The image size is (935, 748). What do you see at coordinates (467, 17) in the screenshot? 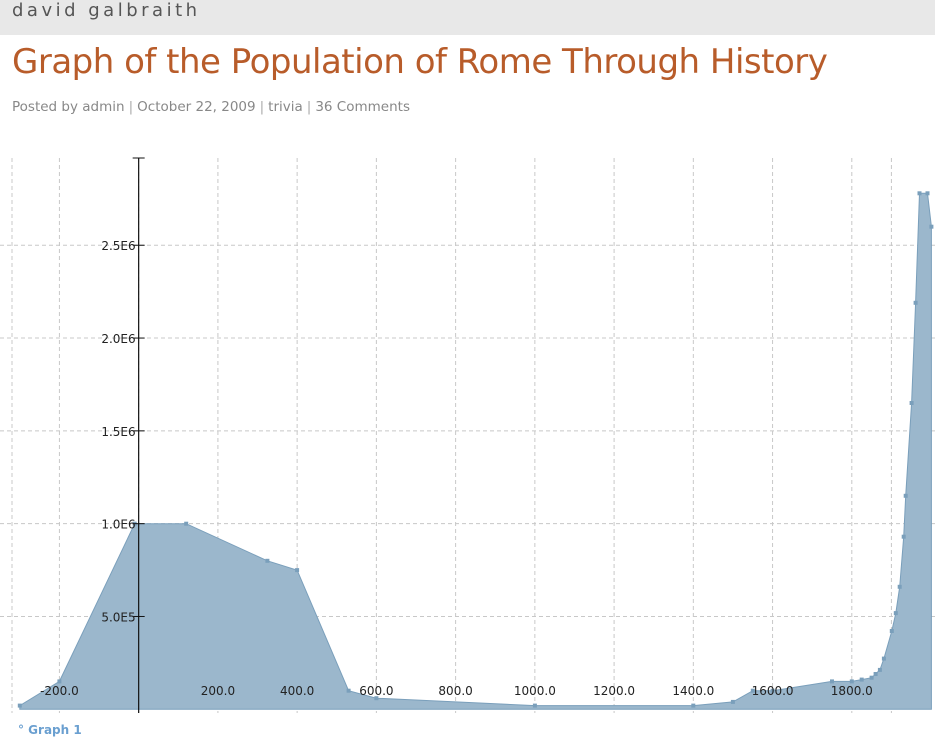
I see `site-header-bar: david galbraith` at bounding box center [467, 17].